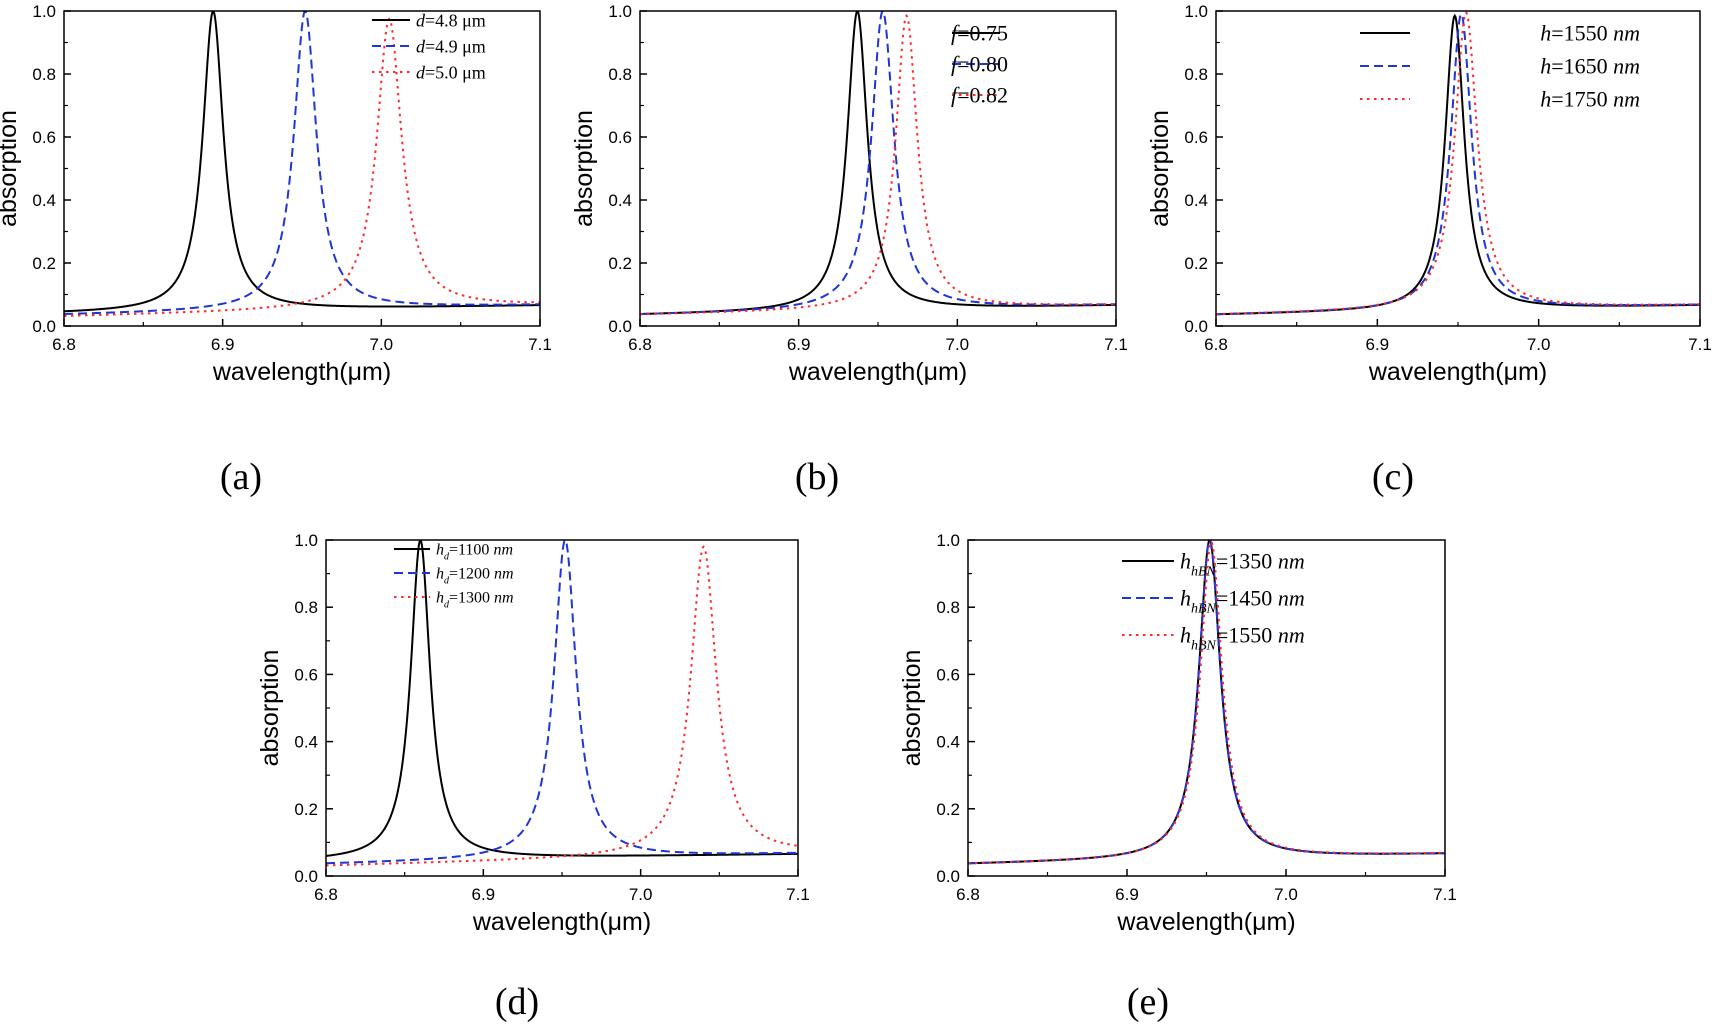 The height and width of the screenshot is (1029, 1715). What do you see at coordinates (948, 674) in the screenshot?
I see `panel-e-ytick-label-3: 0.6` at bounding box center [948, 674].